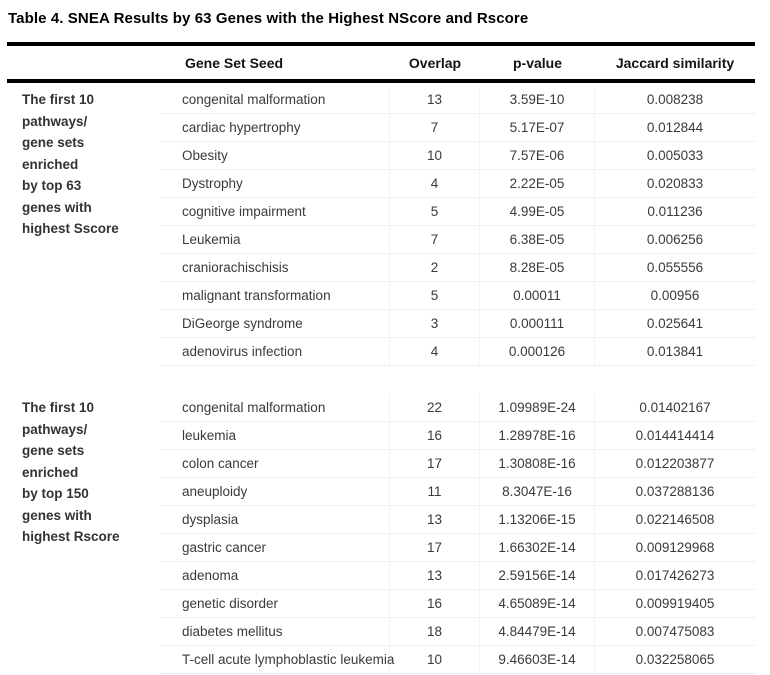 Image resolution: width=770 pixels, height=675 pixels. Describe the element at coordinates (381, 378) in the screenshot. I see `section-divider-gap` at that location.